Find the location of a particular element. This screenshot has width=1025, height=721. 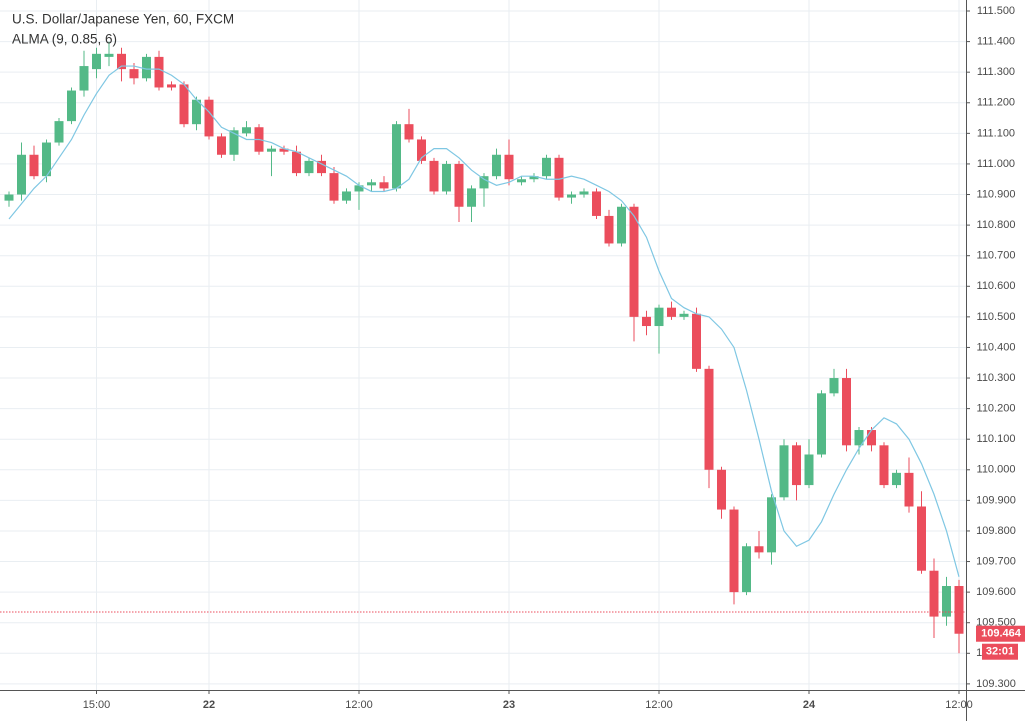

indicator-name: ALMA (9, 0.85, 6) is located at coordinates (64, 39).